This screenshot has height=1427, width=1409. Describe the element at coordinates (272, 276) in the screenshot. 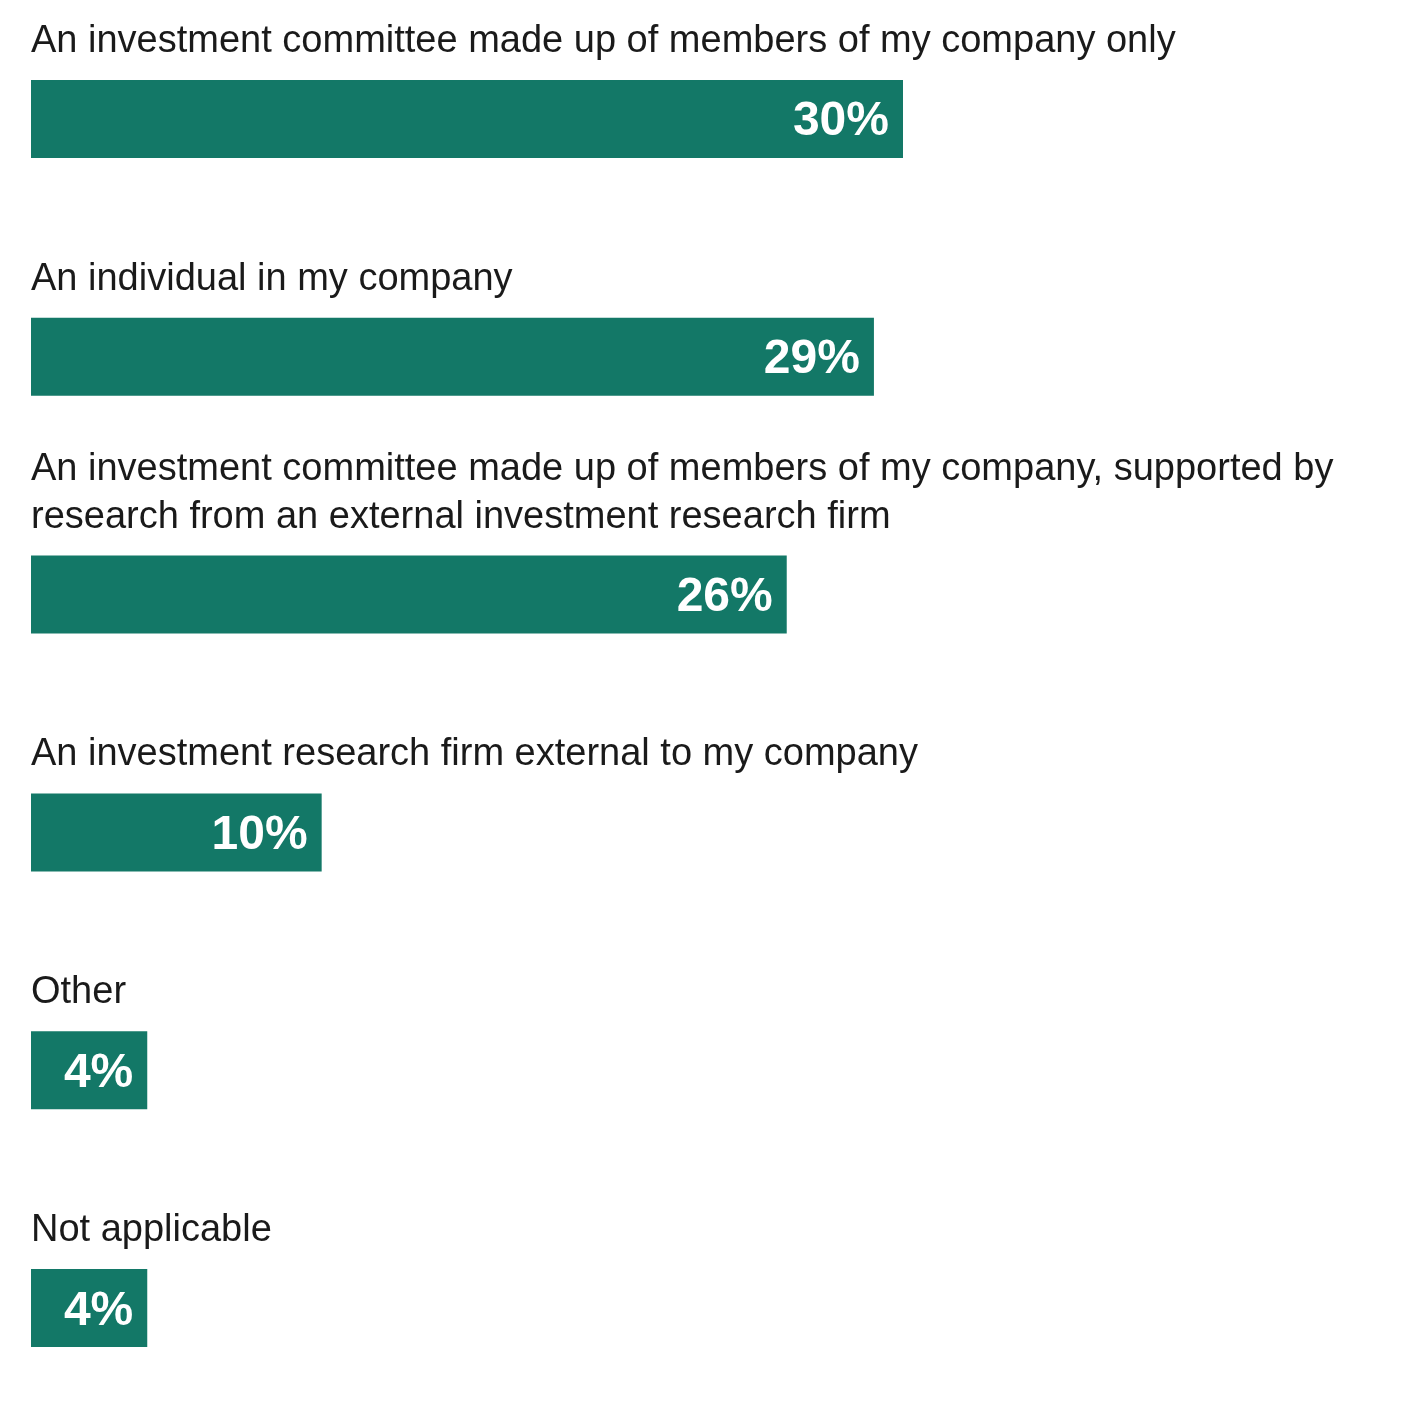

I see `y-tick-label: An individual in my company` at that location.